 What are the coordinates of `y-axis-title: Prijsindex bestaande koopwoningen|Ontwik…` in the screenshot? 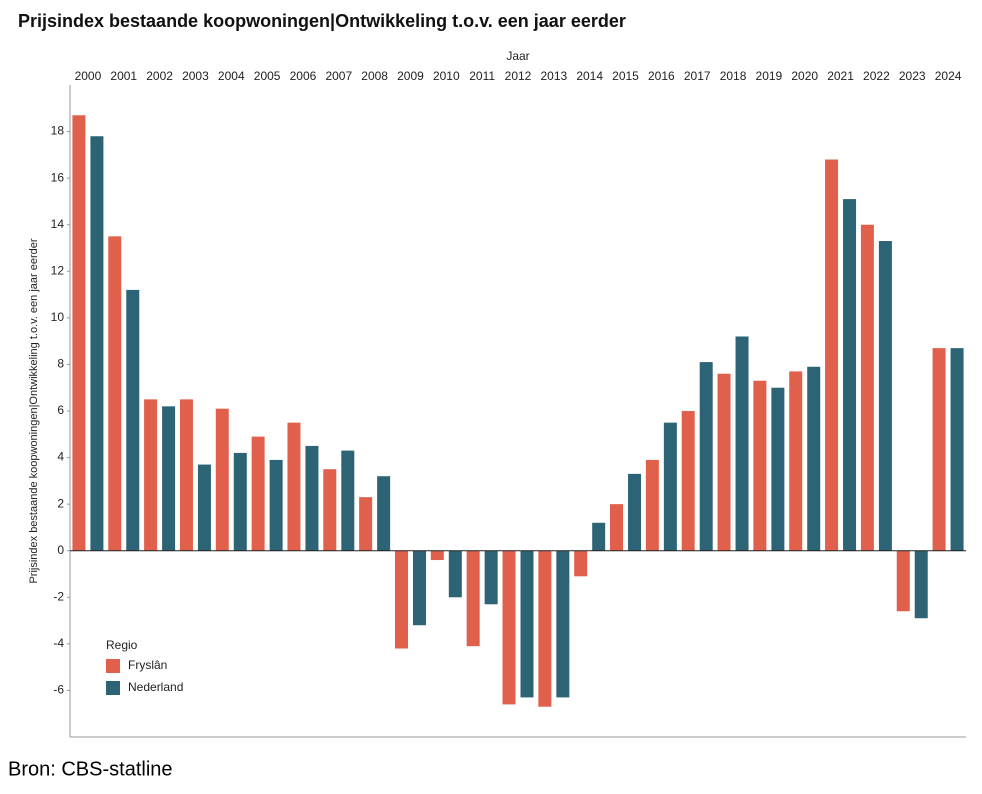 It's located at (34, 410).